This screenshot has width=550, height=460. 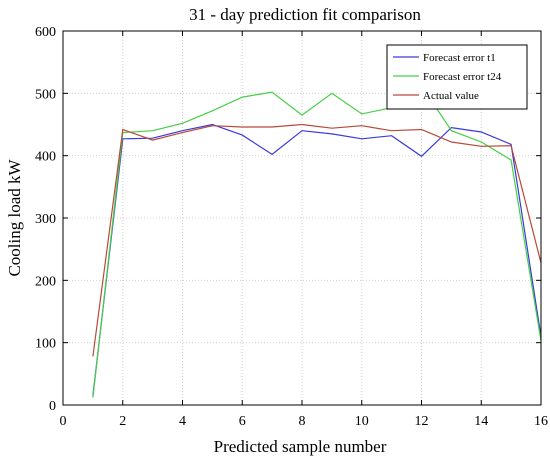 I want to click on legend-box, so click(x=457, y=77).